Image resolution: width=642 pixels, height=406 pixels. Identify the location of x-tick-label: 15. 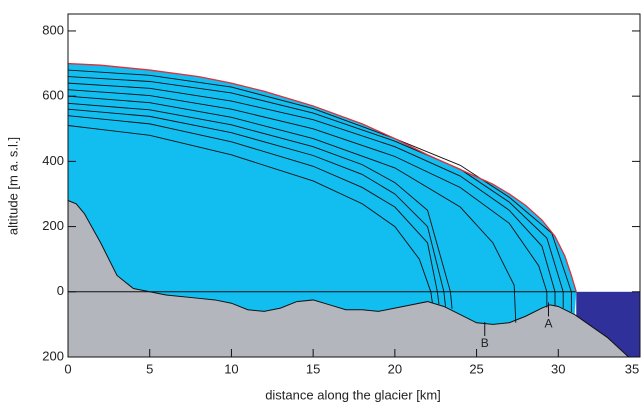
(313, 368).